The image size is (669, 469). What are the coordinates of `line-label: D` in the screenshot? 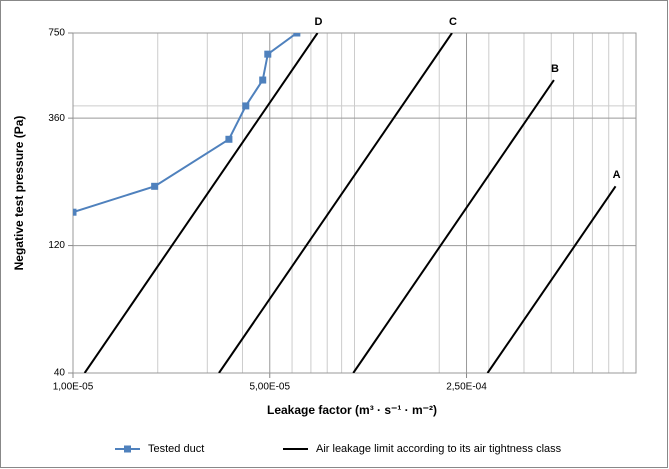 It's located at (319, 22).